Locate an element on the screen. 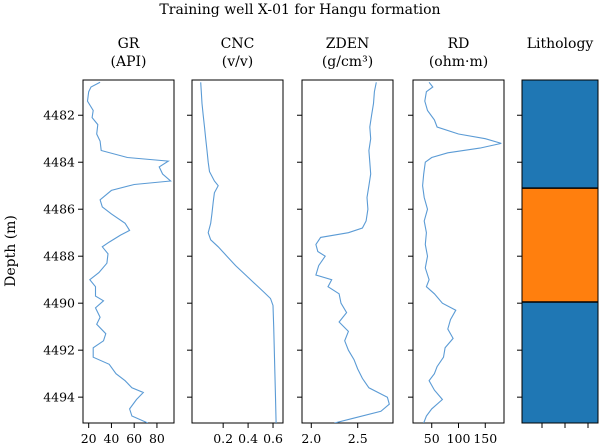 Image resolution: width=600 pixels, height=448 pixels. panel-label-name: ZDEN is located at coordinates (347, 44).